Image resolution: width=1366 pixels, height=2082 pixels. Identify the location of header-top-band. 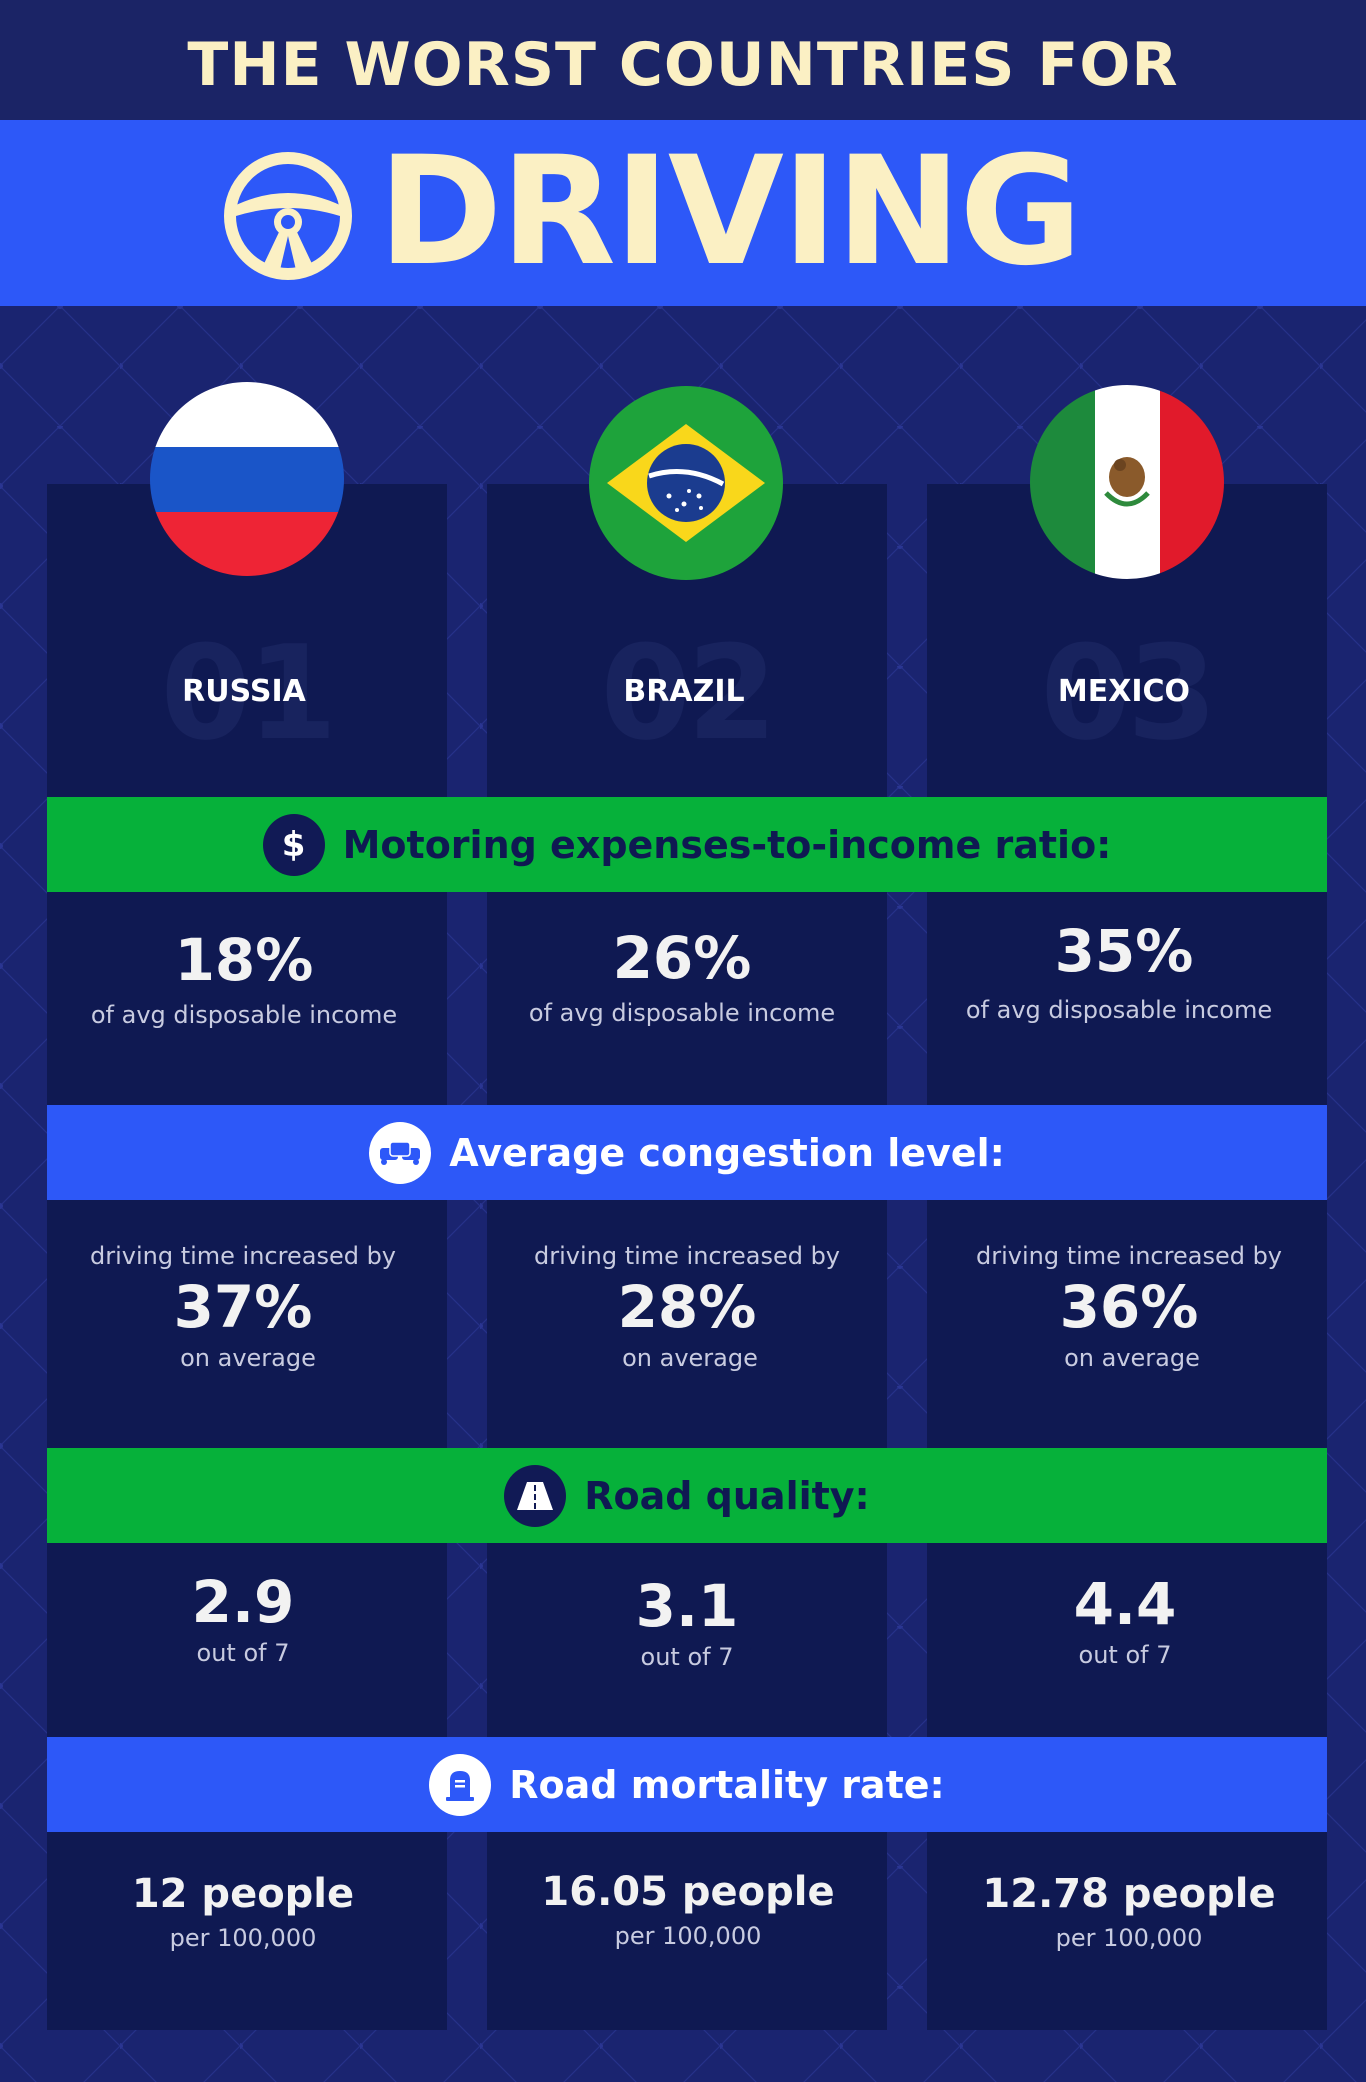
(683, 60).